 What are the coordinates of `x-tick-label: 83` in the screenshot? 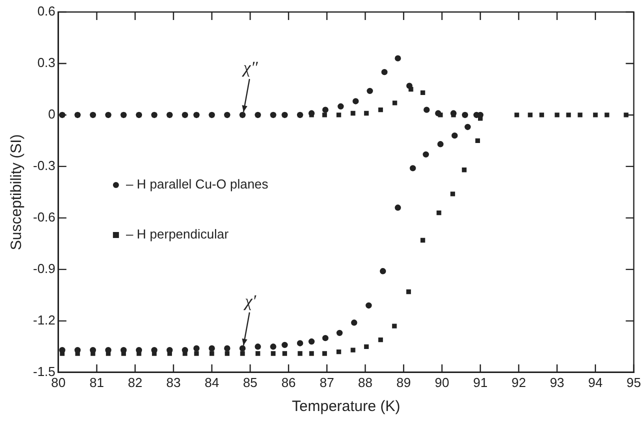 It's located at (173, 382).